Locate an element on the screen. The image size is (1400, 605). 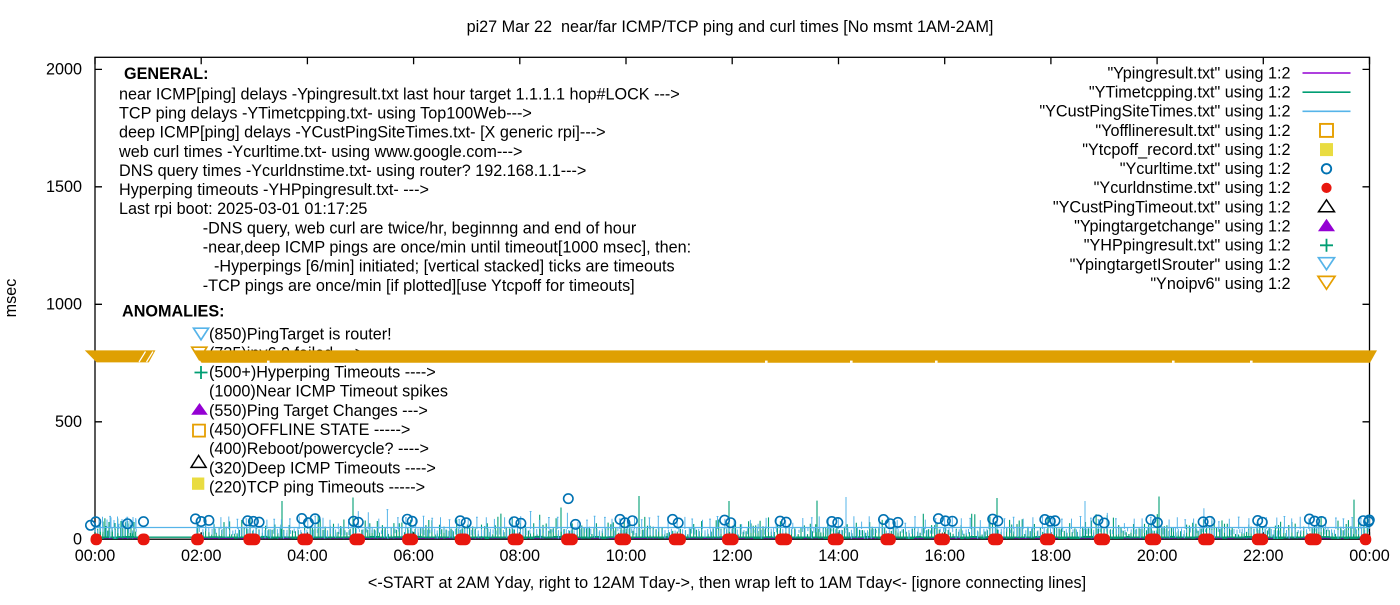
svg-text: 0 is located at coordinates (77, 540).